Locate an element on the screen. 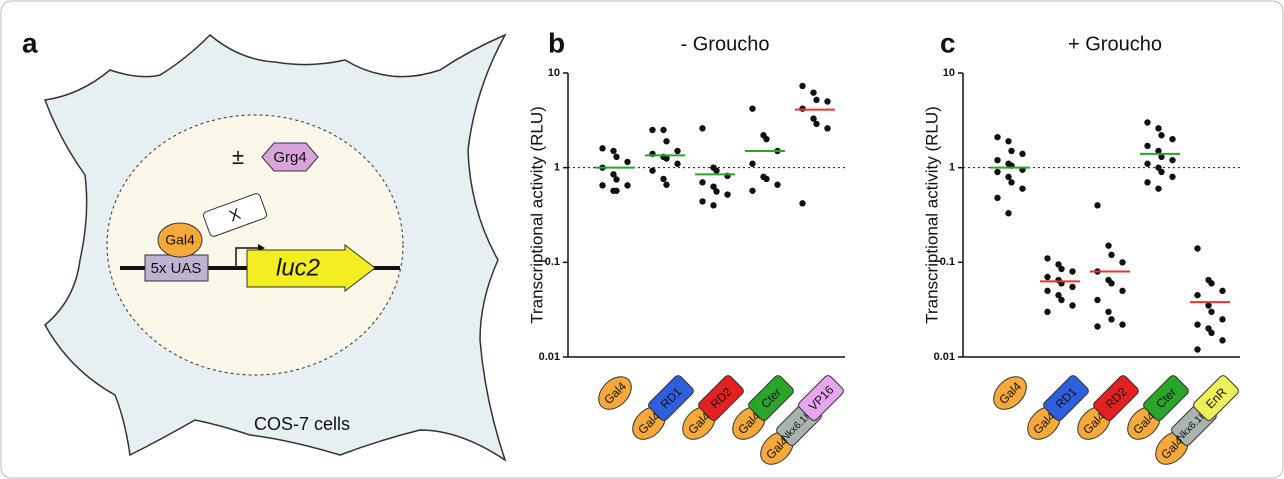 The height and width of the screenshot is (479, 1284). binder: Gal4 is located at coordinates (180, 240).